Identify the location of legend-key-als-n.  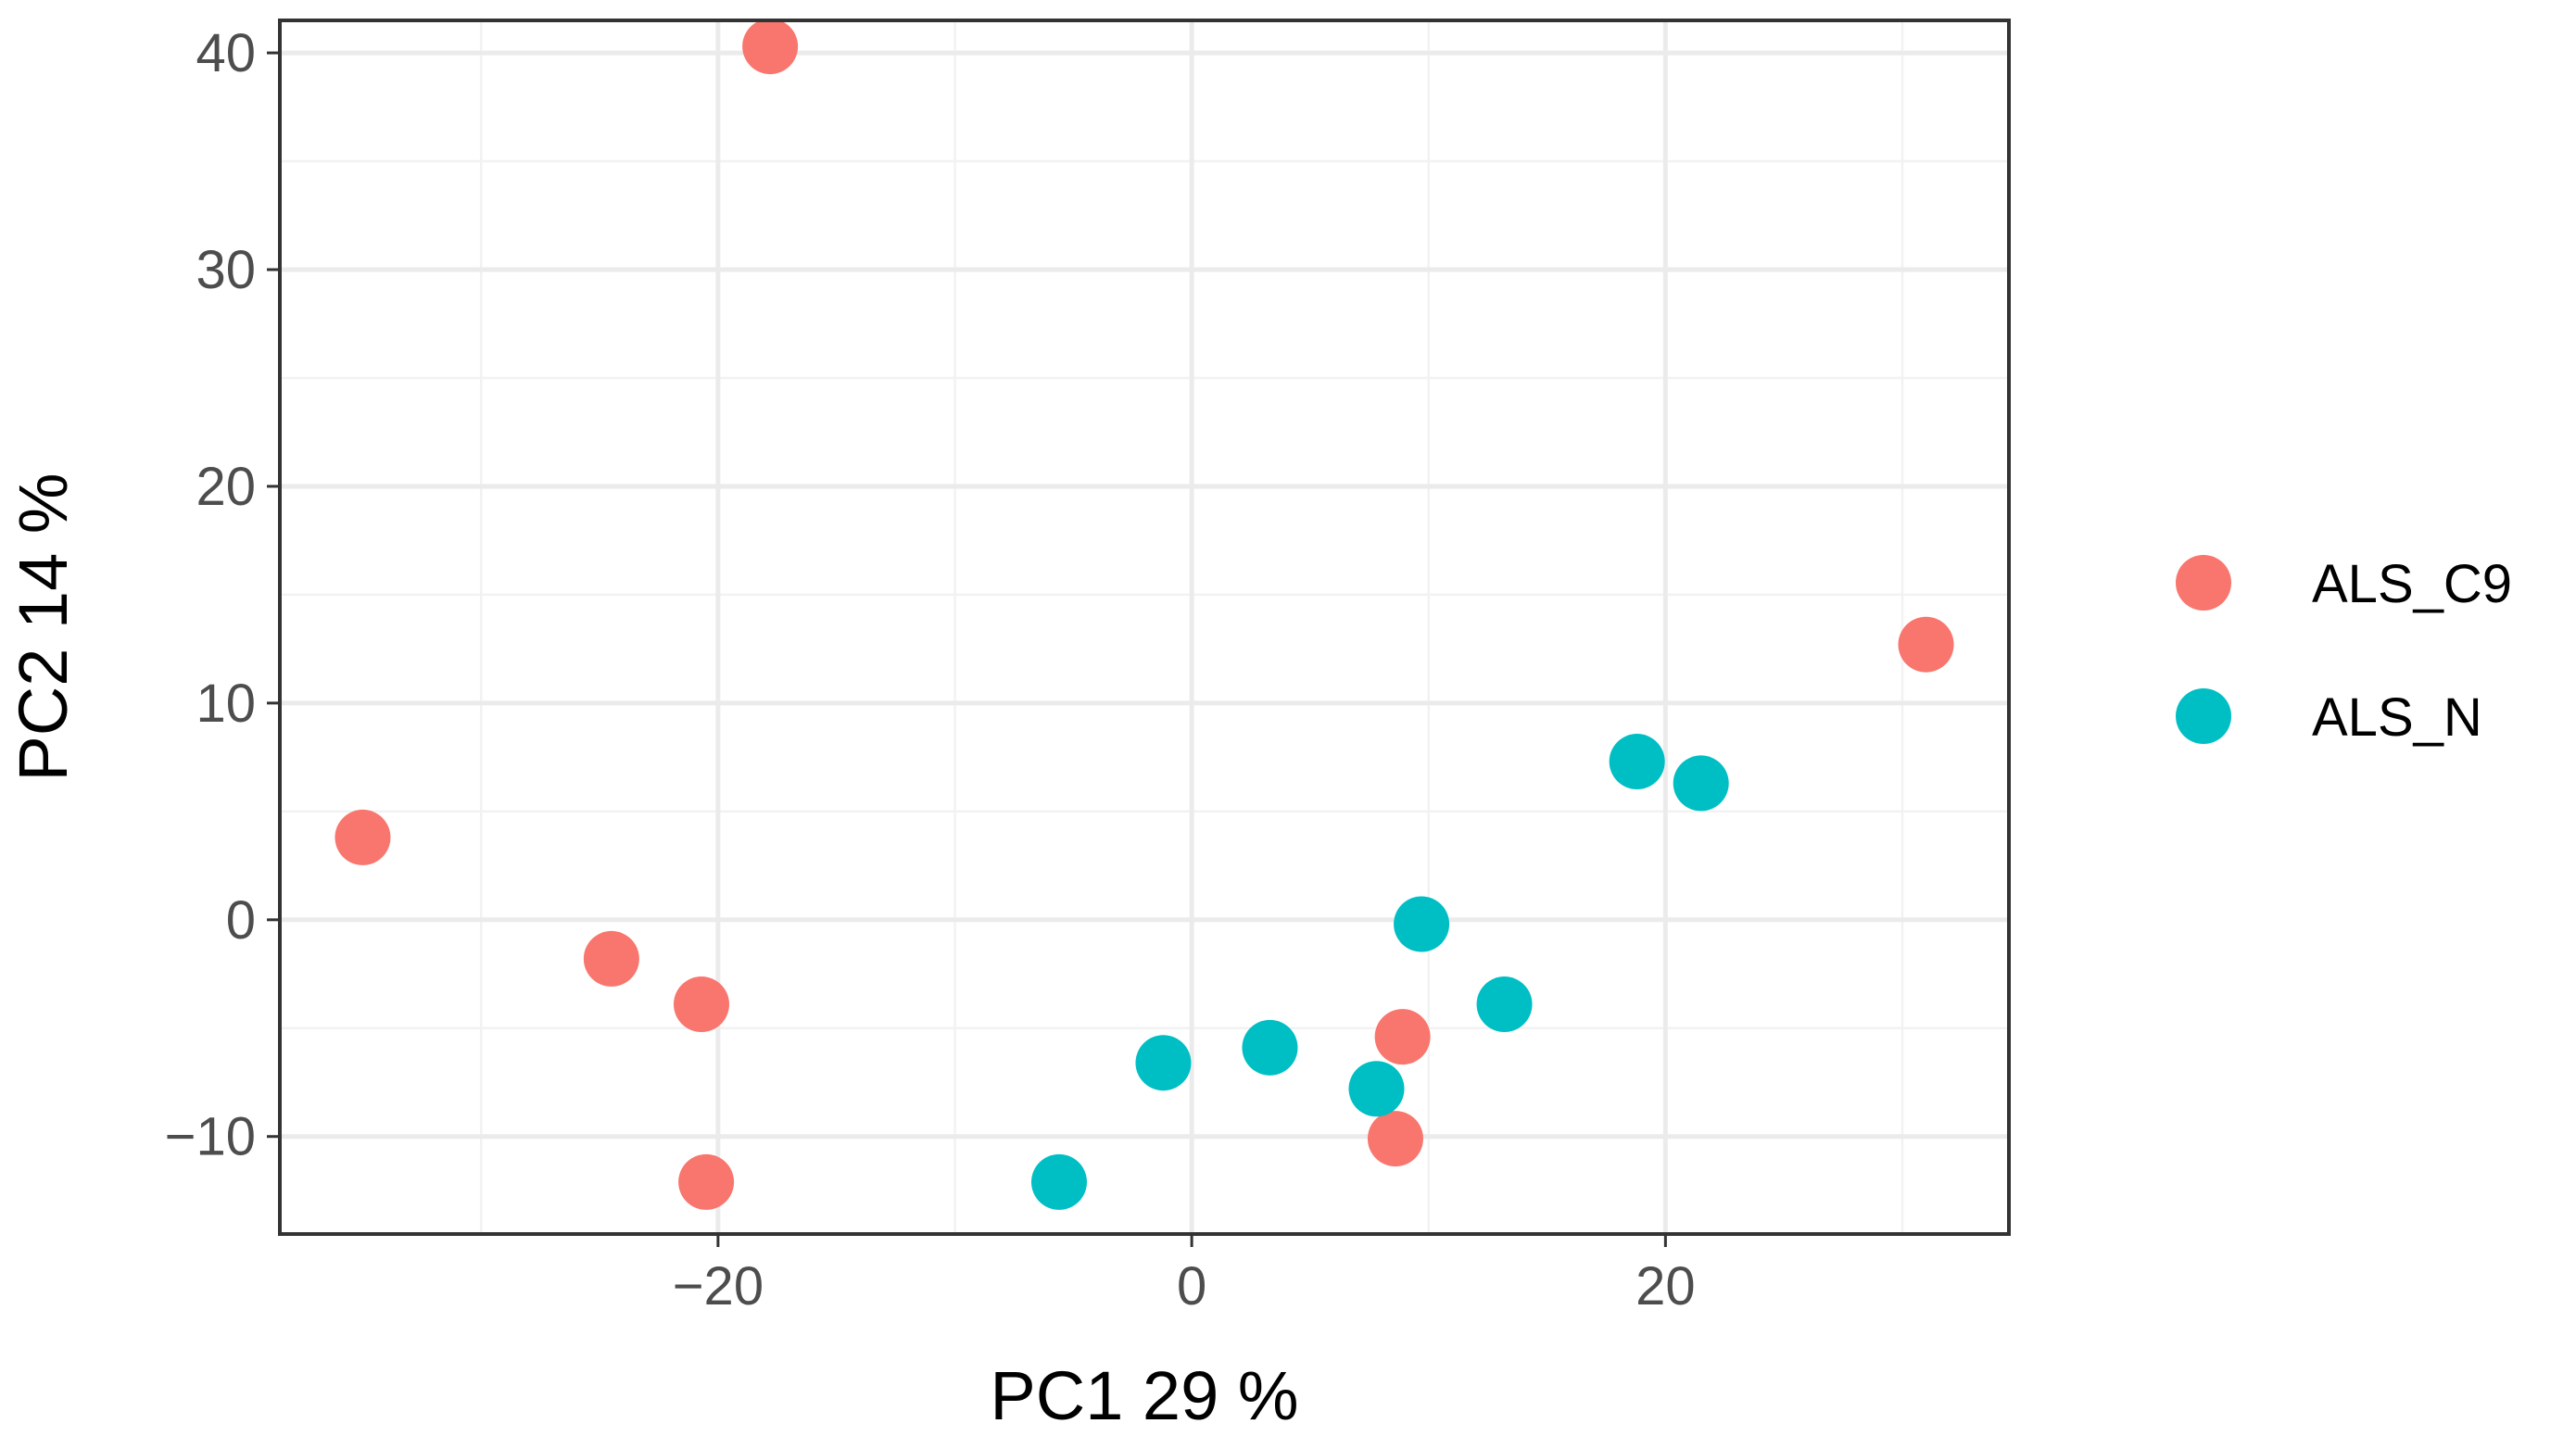
(2204, 716).